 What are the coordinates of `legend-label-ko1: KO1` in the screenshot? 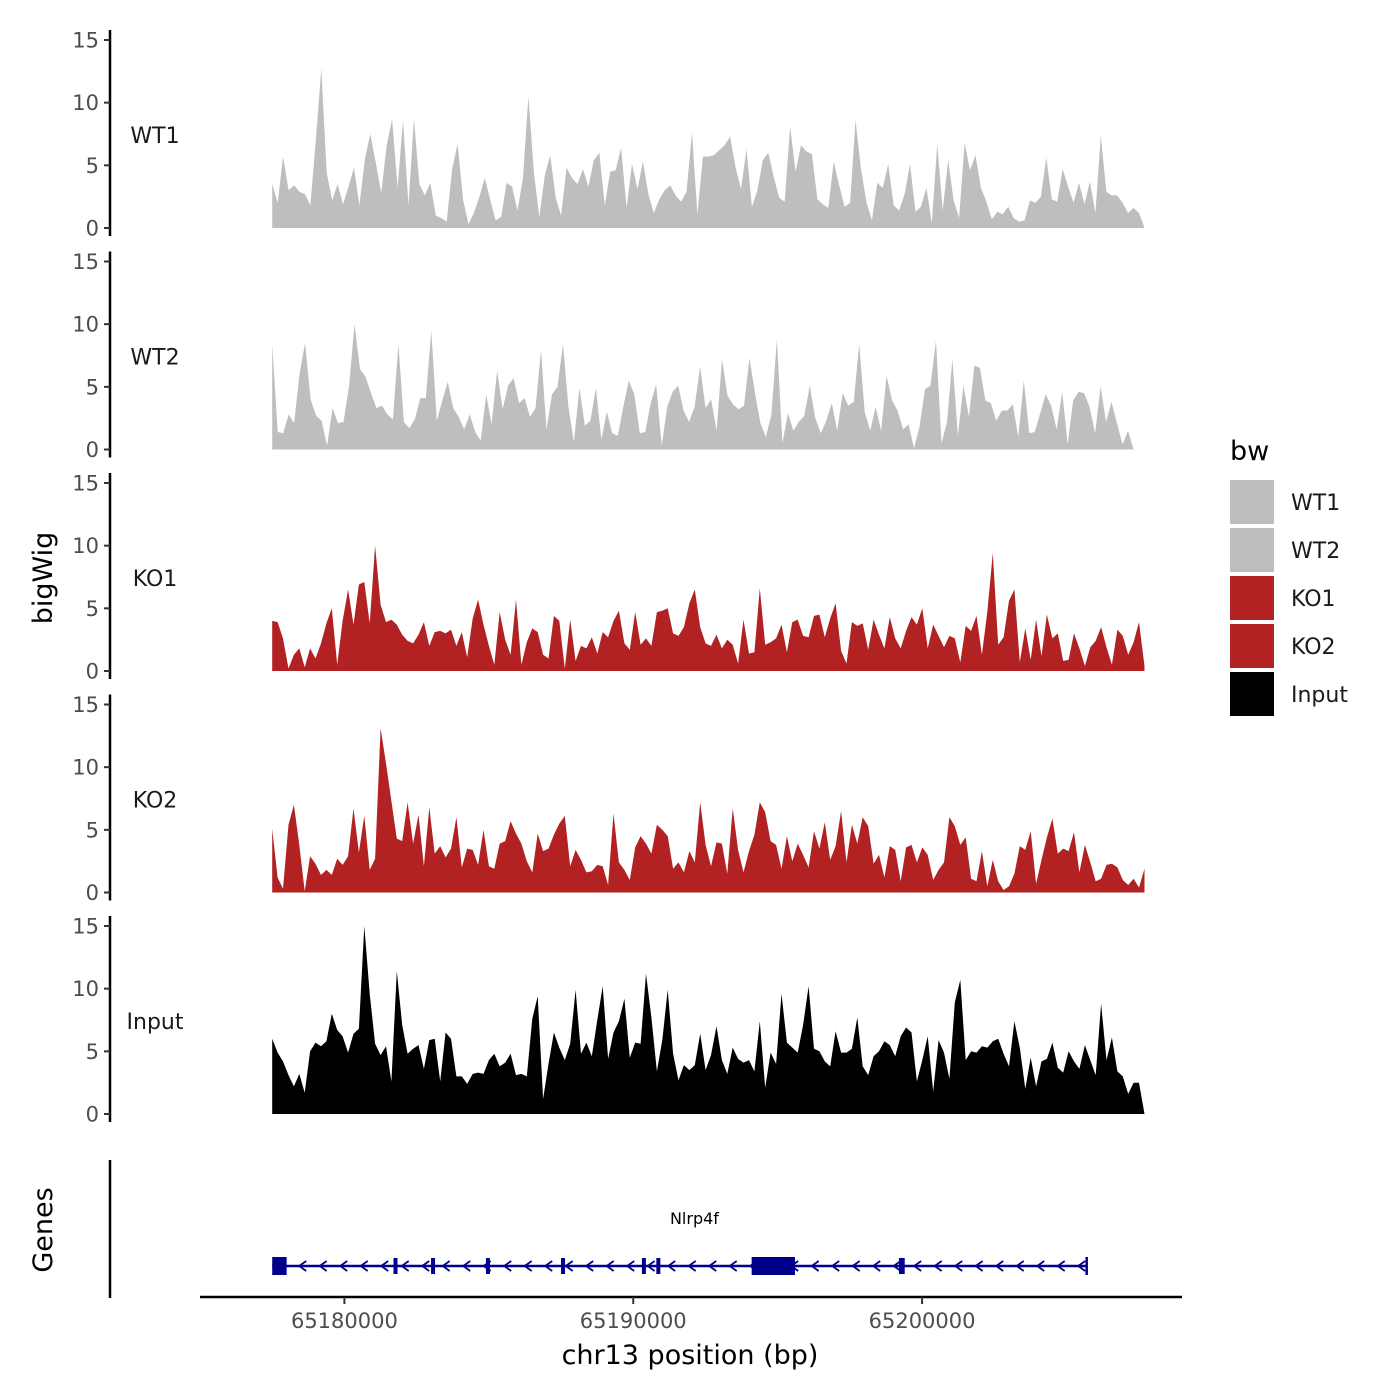 It's located at (1313, 599).